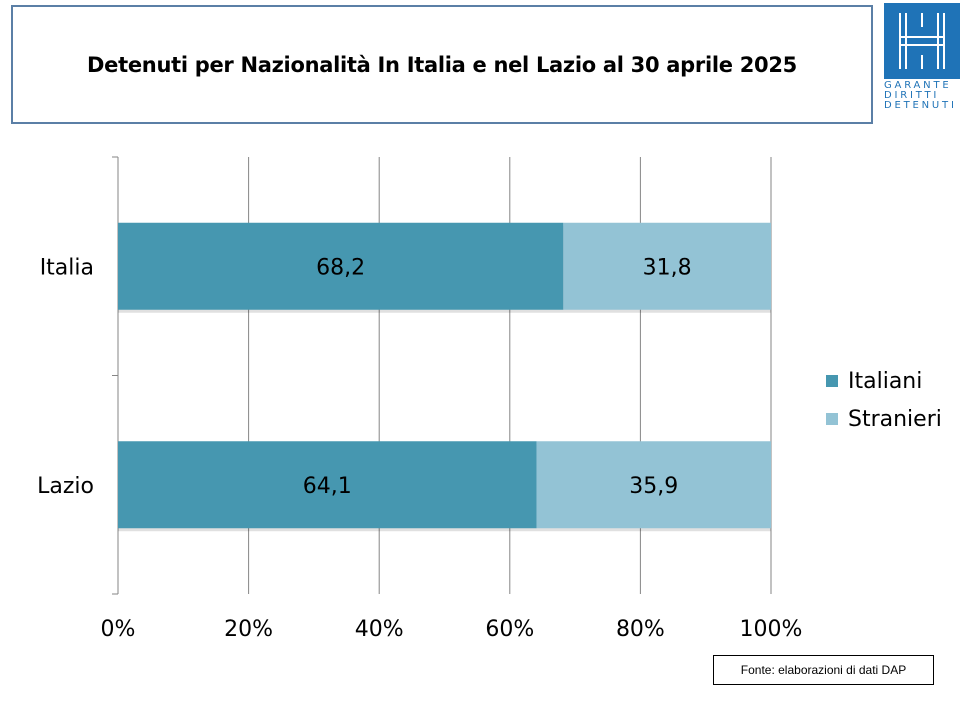 The image size is (960, 720). I want to click on x-tick-label-60: 60%, so click(509, 629).